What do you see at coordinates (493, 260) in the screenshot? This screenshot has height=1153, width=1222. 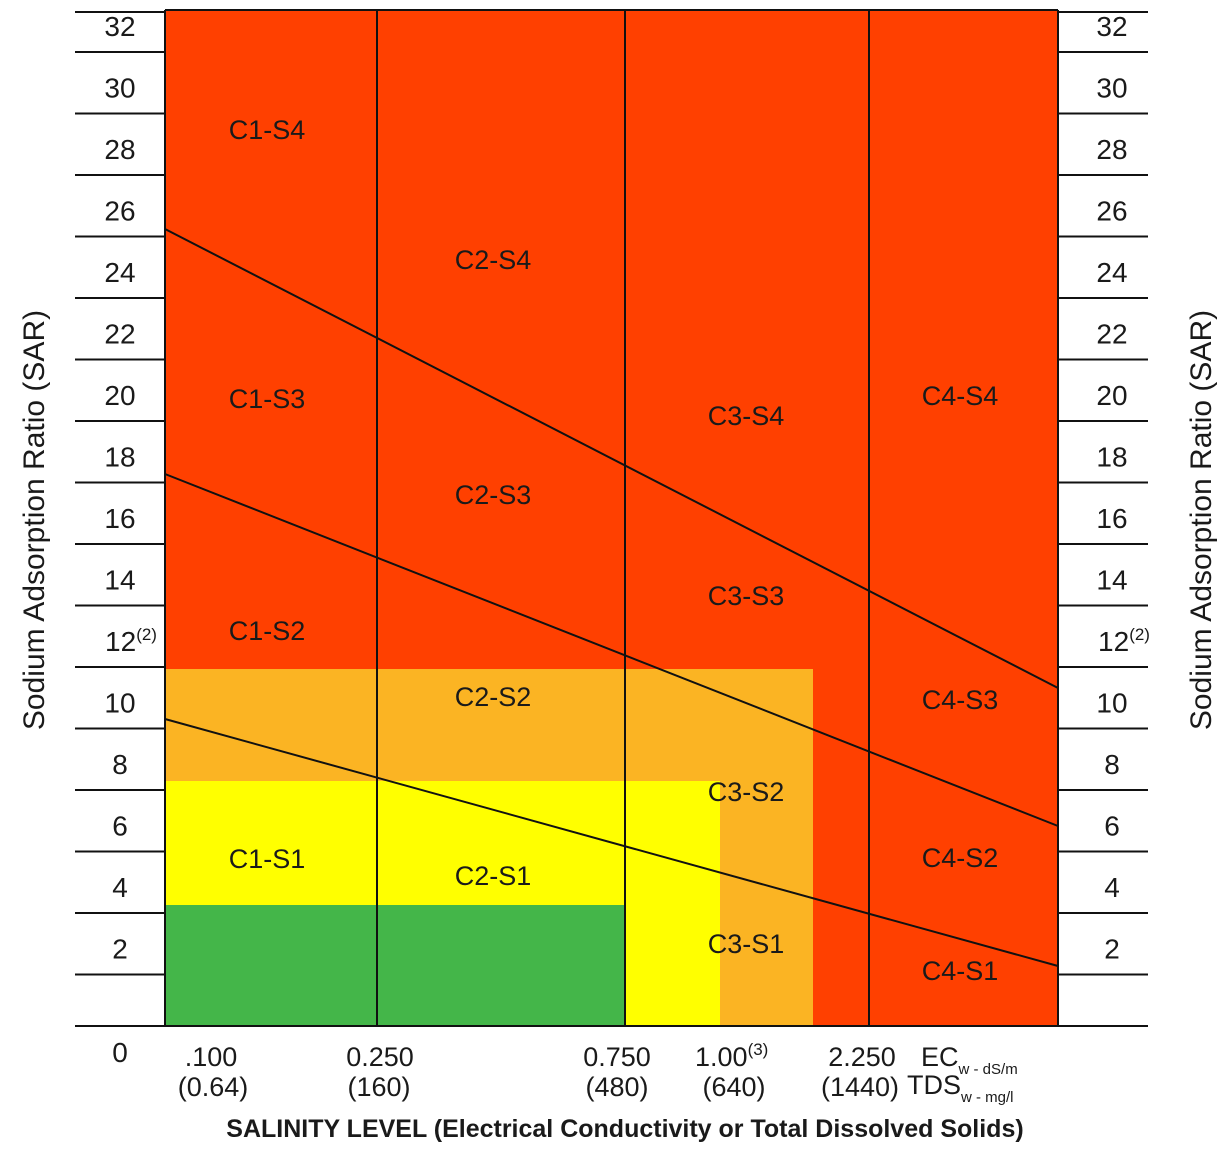 I see `zone-c2-s4: C2-S4` at bounding box center [493, 260].